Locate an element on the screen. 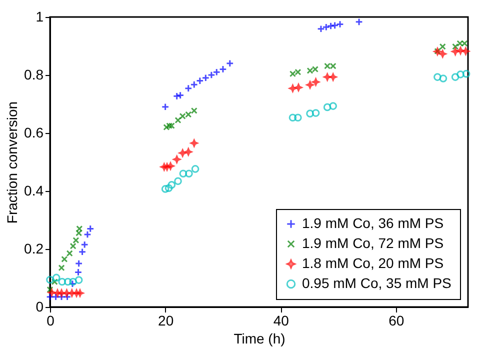 This screenshot has width=483, height=351. y-tick-label: 0.6 is located at coordinates (34, 132).